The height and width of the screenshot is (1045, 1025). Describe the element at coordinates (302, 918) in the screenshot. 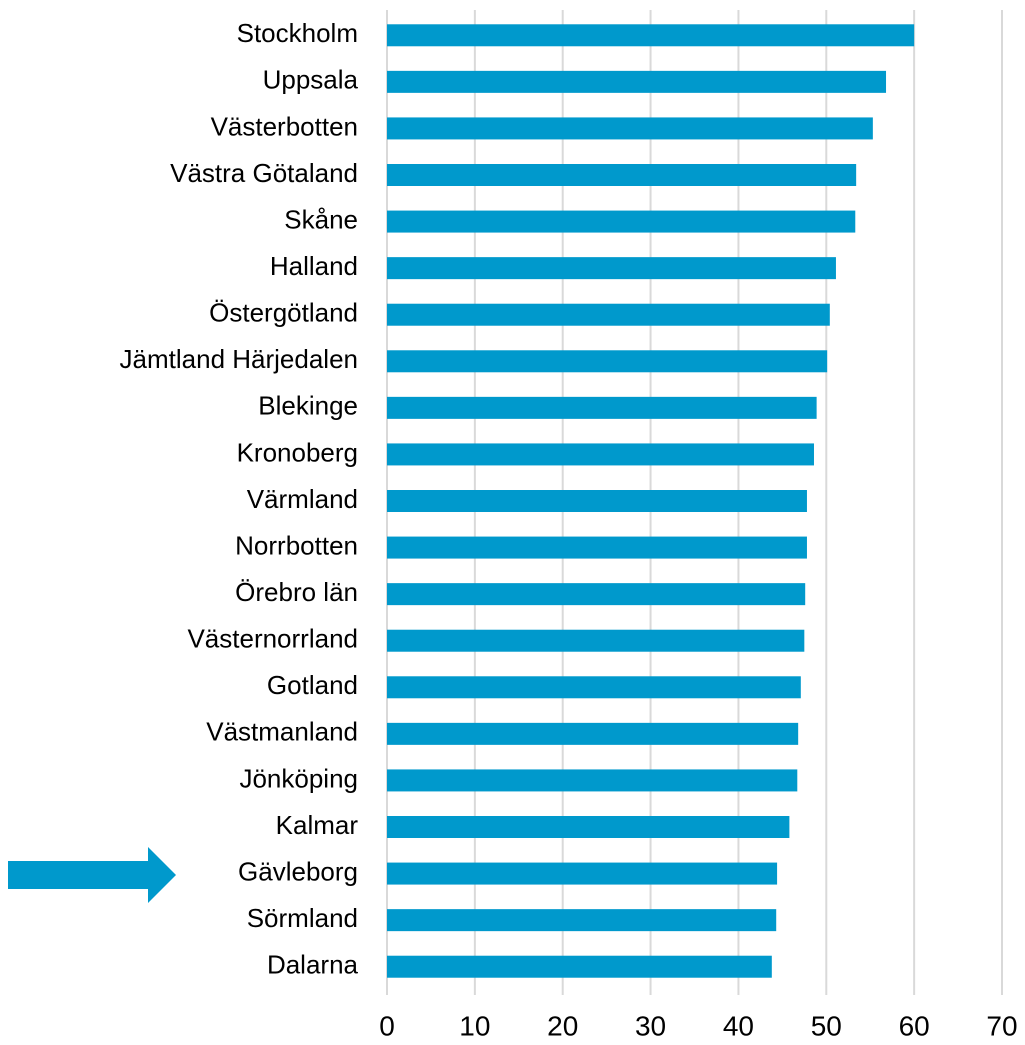

I see `y-tick-label: Sörmland` at that location.